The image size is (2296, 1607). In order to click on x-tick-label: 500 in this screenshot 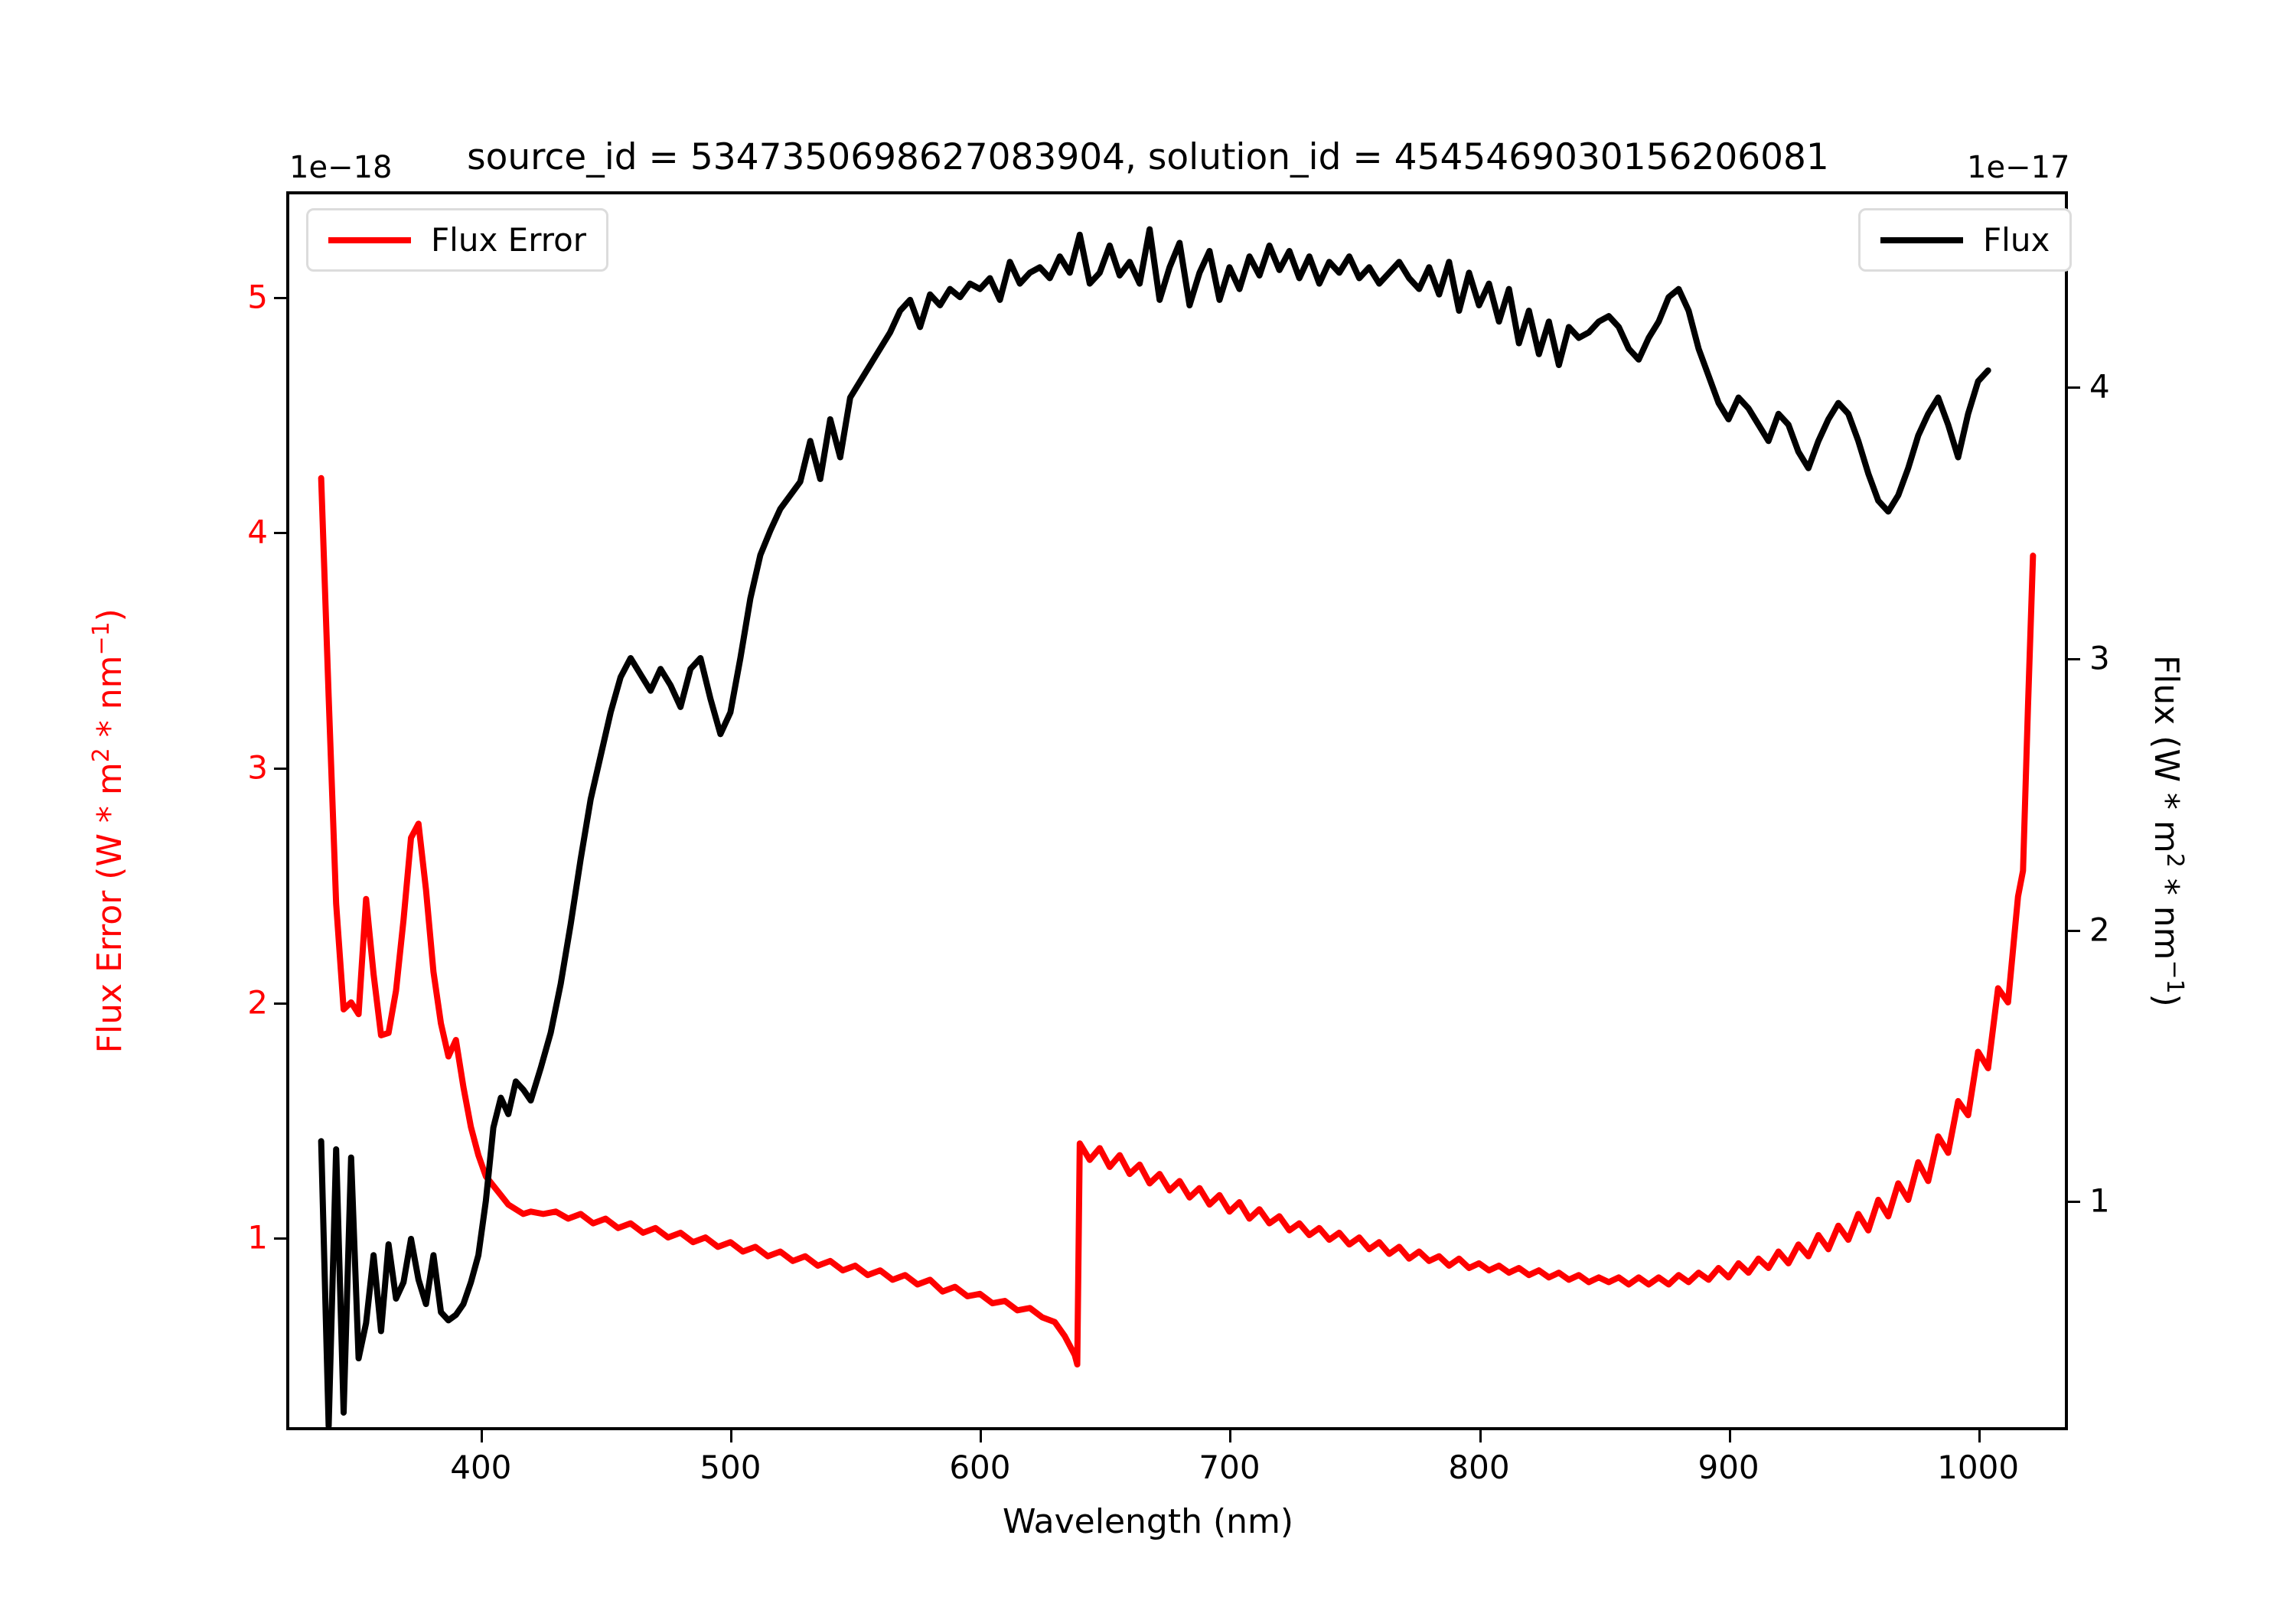, I will do `click(731, 1467)`.